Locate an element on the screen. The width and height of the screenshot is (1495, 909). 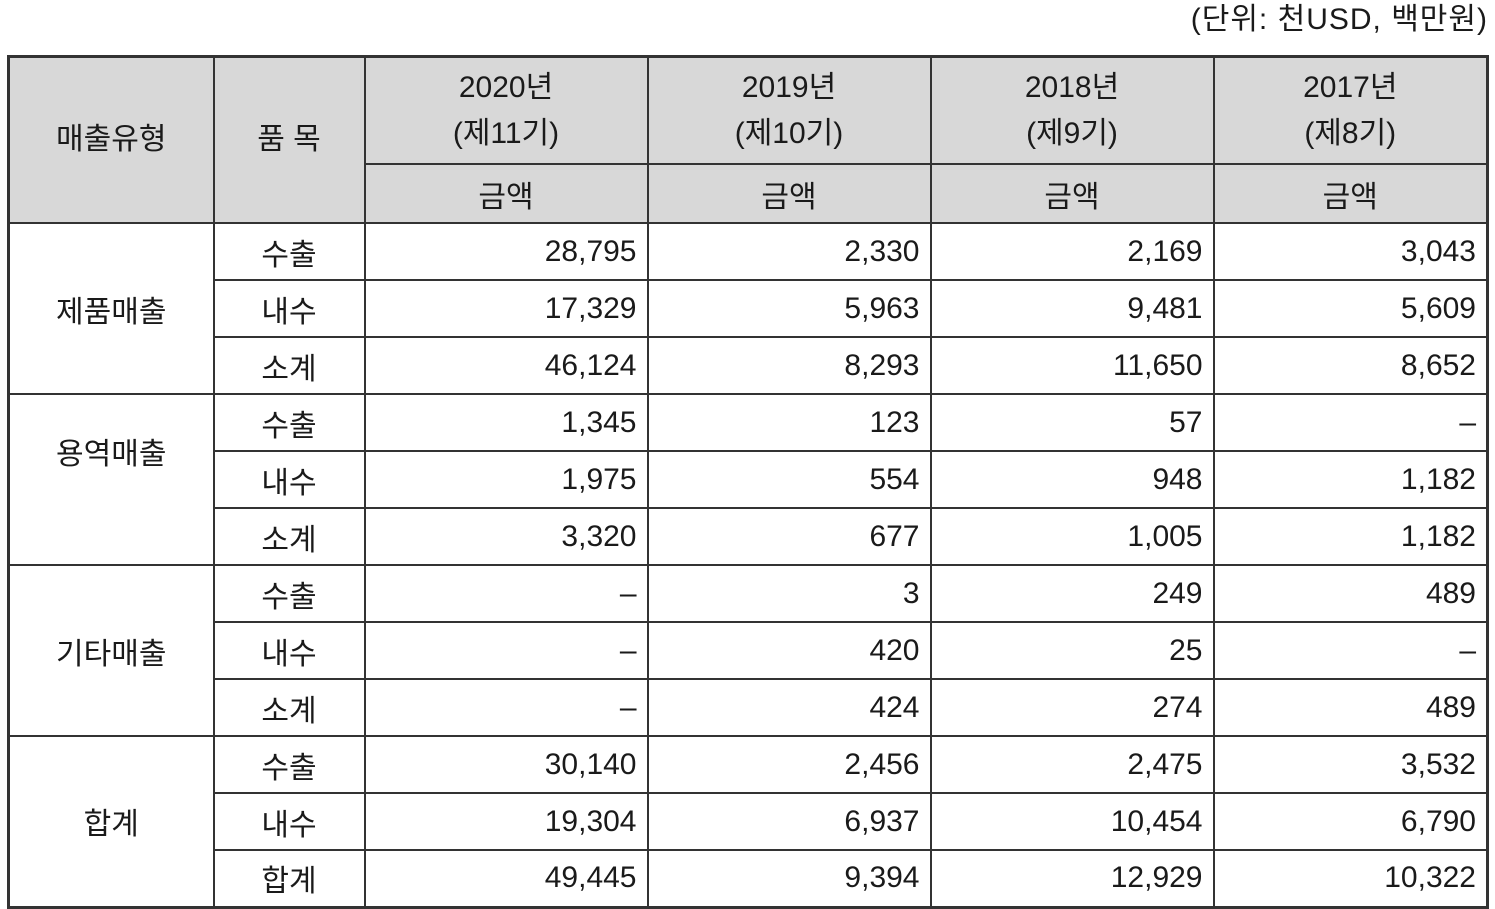
amount-cell: 3 is located at coordinates (789, 593).